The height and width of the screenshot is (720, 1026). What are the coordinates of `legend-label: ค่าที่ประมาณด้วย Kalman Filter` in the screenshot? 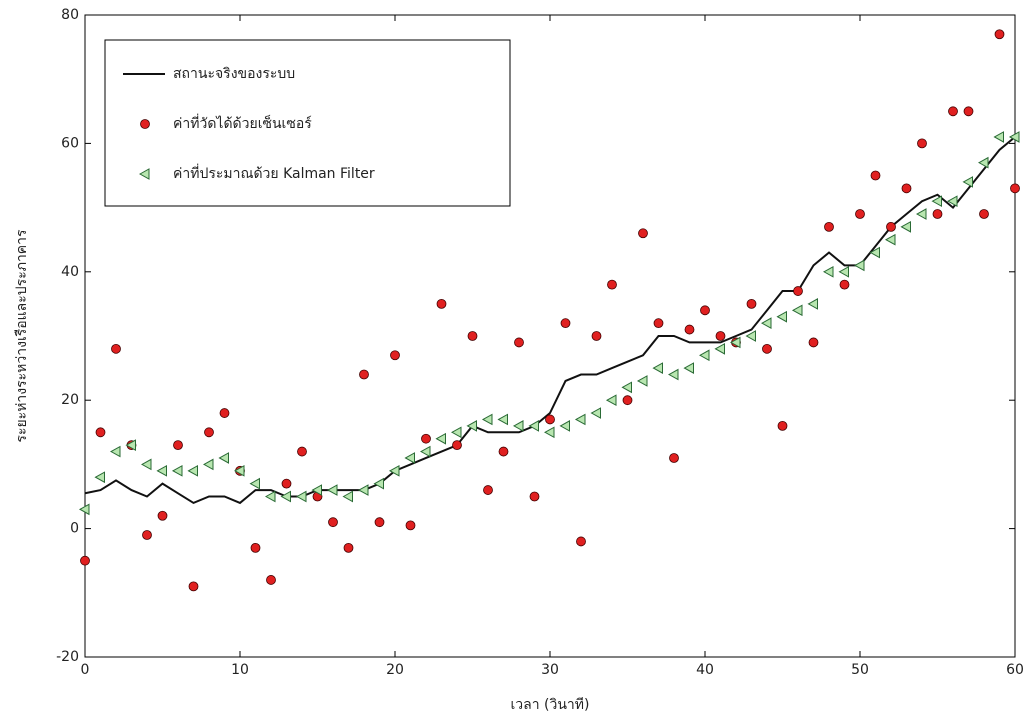 It's located at (274, 173).